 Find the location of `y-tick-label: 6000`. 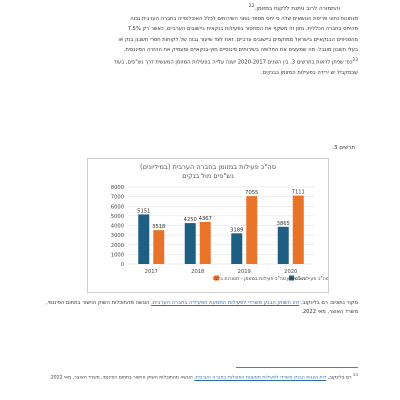

y-tick-label: 6000 is located at coordinates (117, 207).